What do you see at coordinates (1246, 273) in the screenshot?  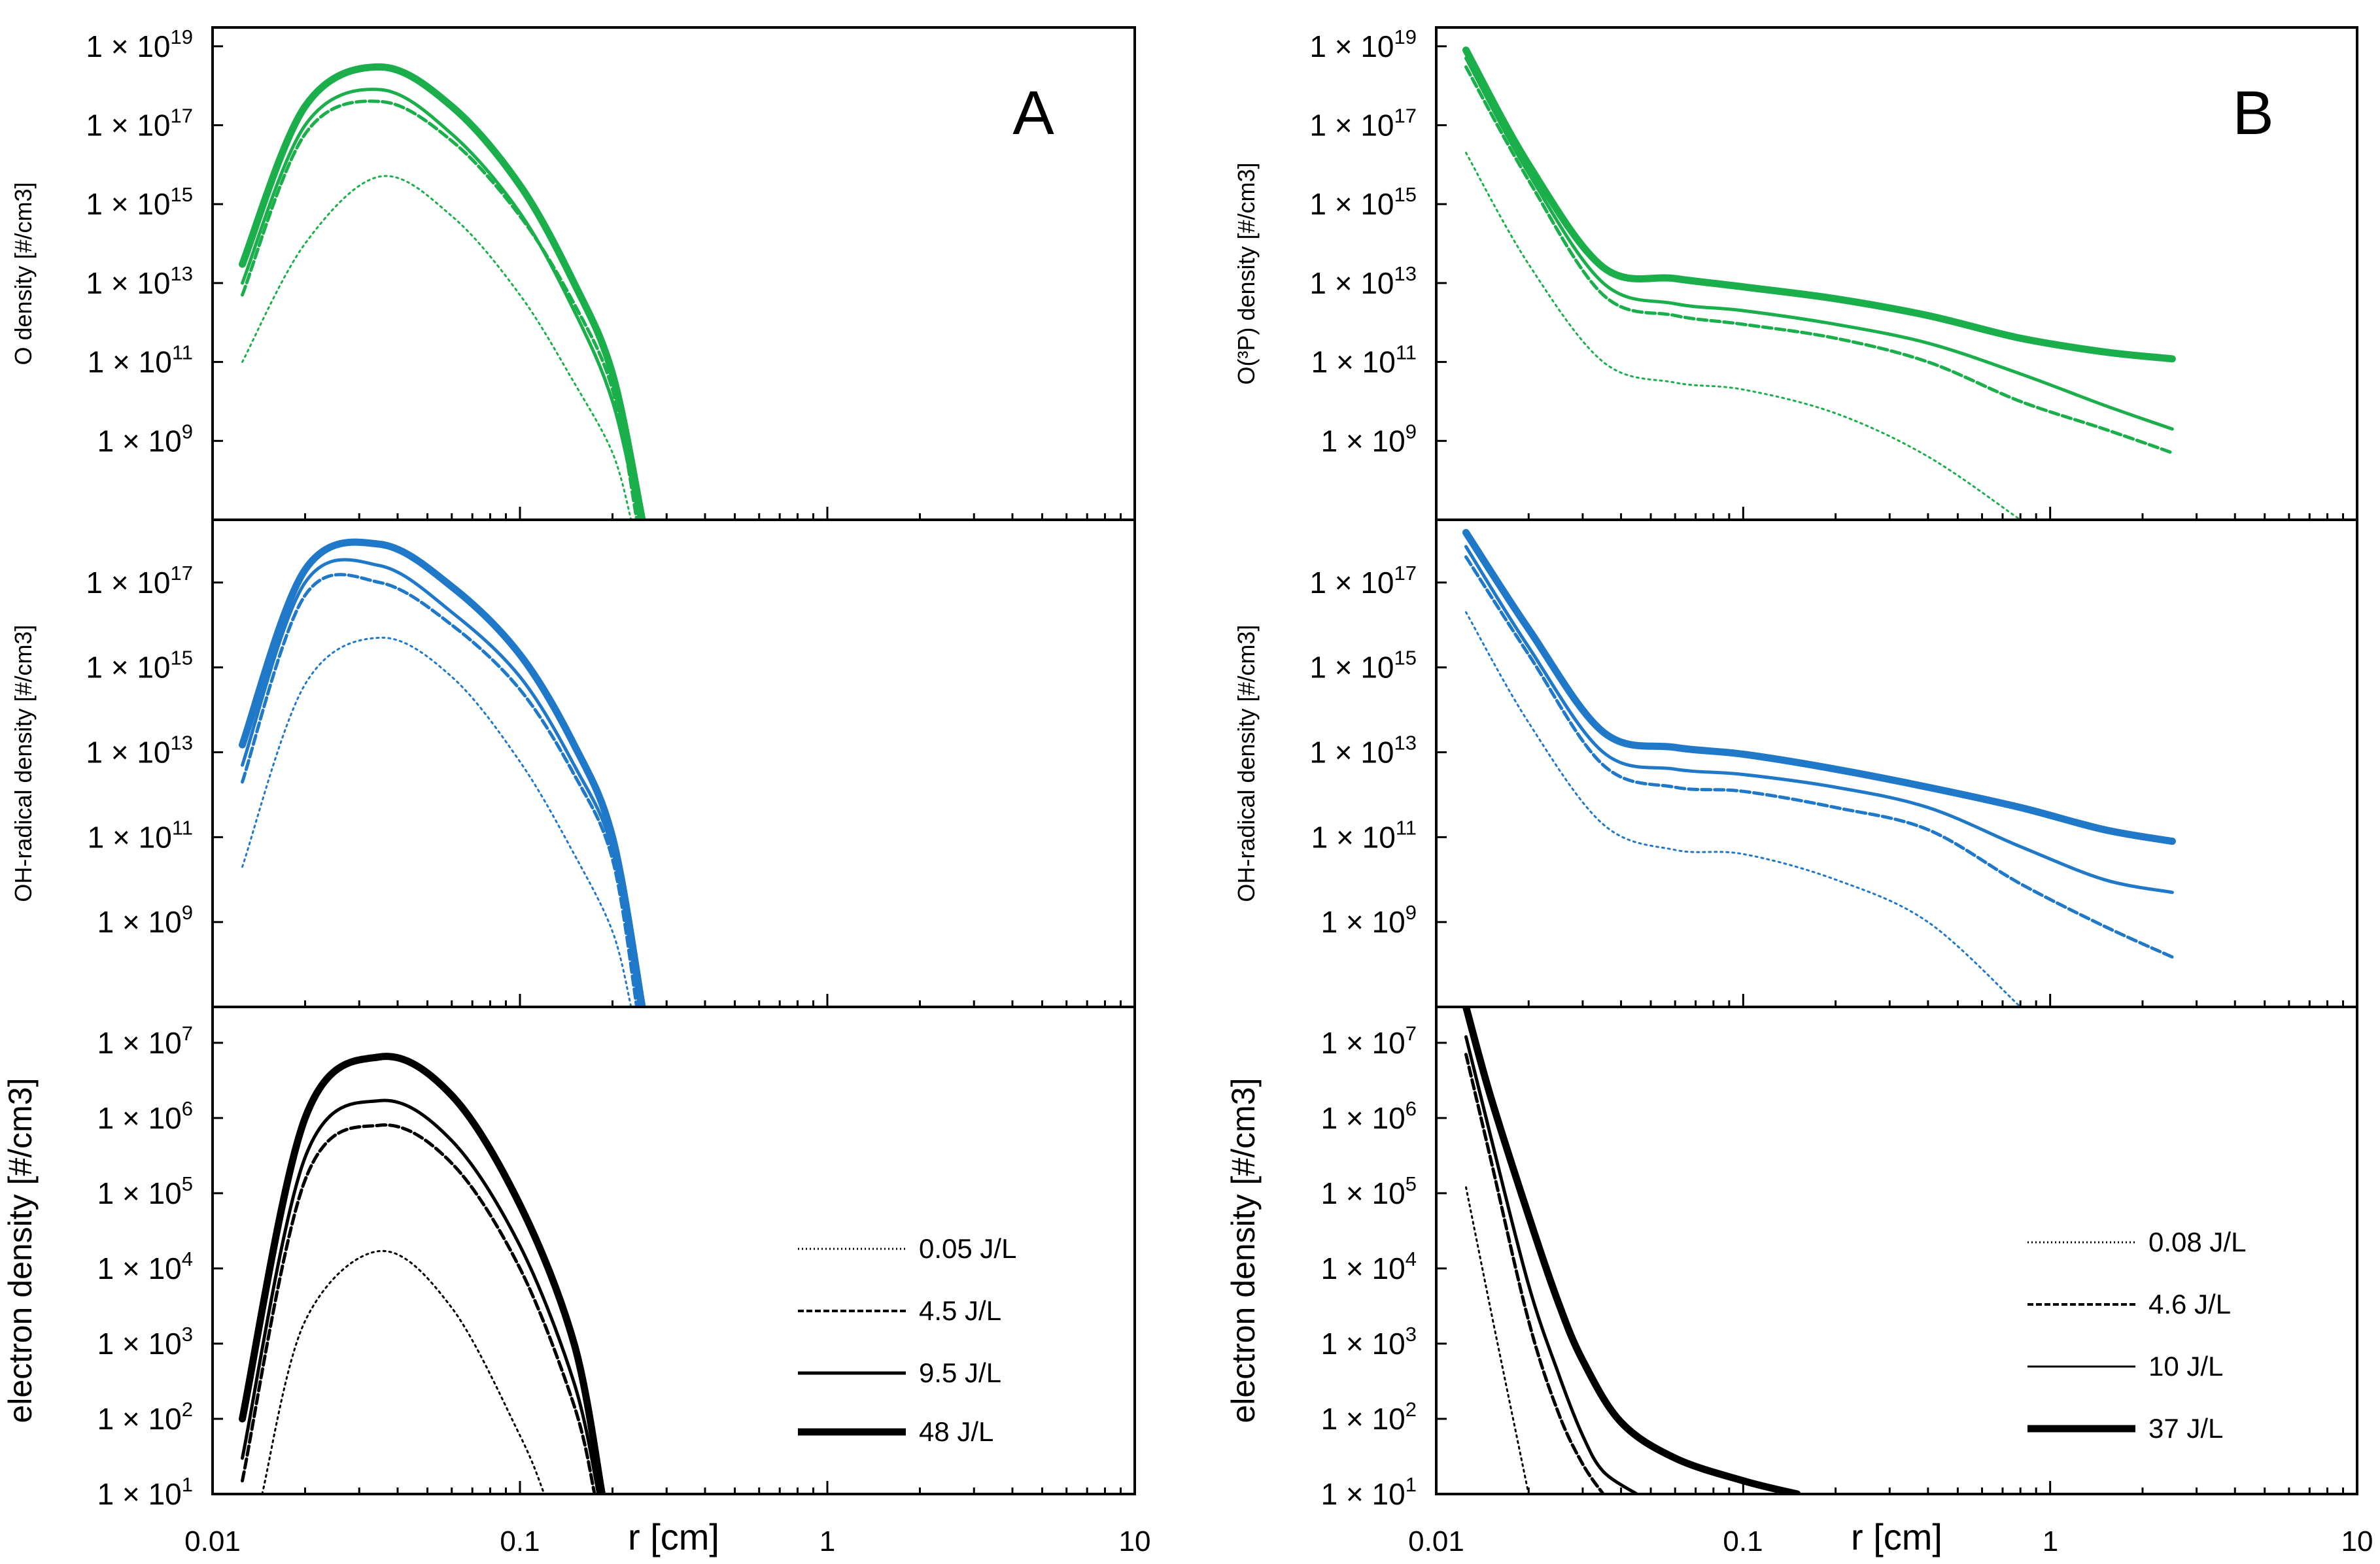 I see `y-axis-label: O(³P) density [#/cm3]` at bounding box center [1246, 273].